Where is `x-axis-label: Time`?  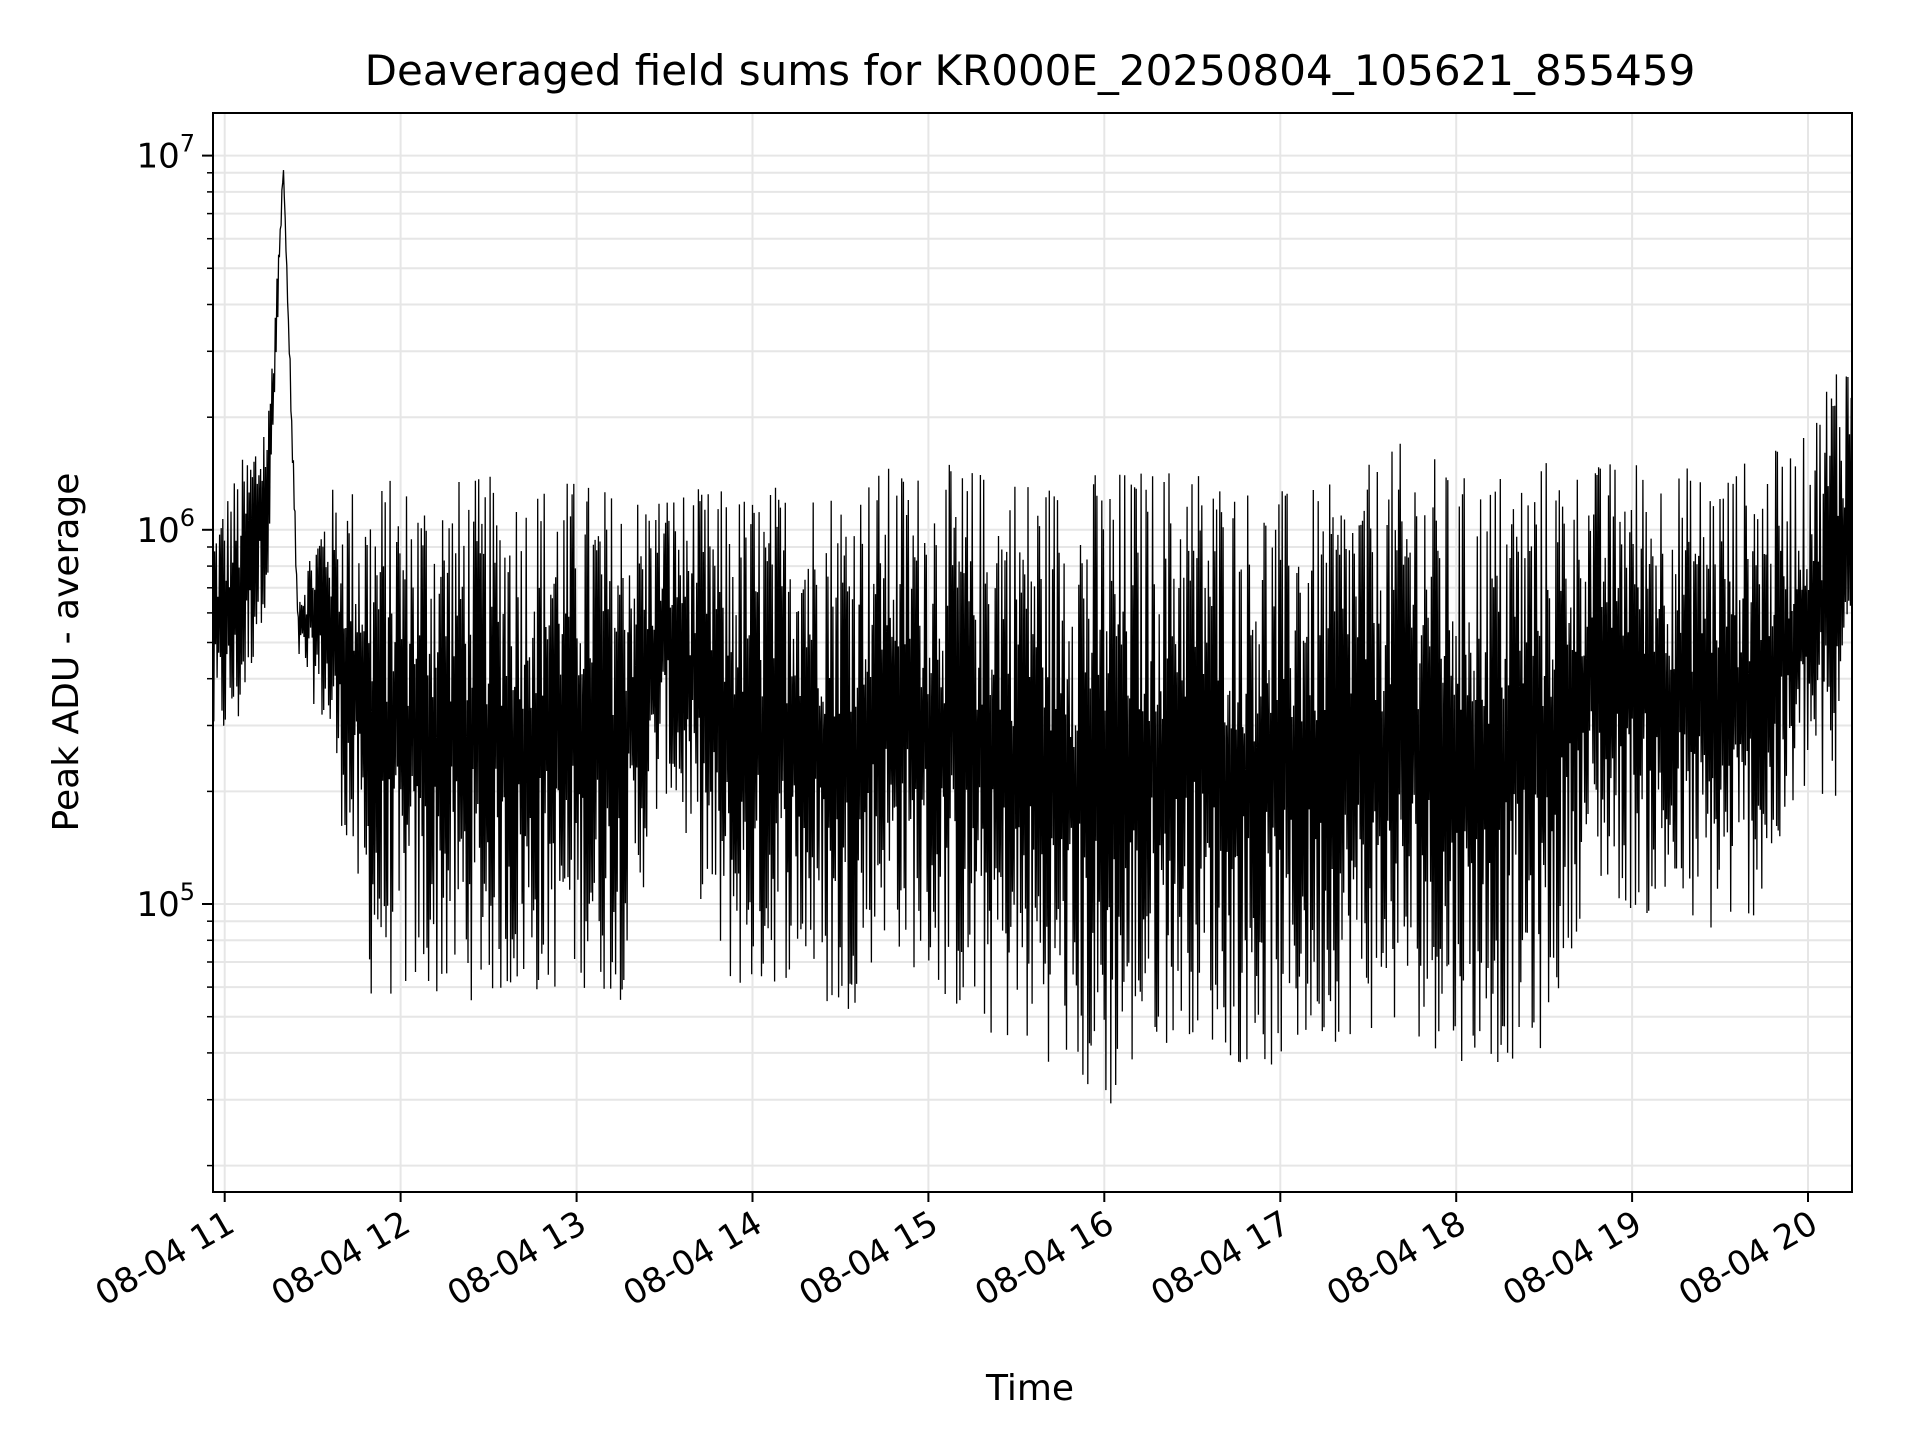 x-axis-label: Time is located at coordinates (1029, 1388).